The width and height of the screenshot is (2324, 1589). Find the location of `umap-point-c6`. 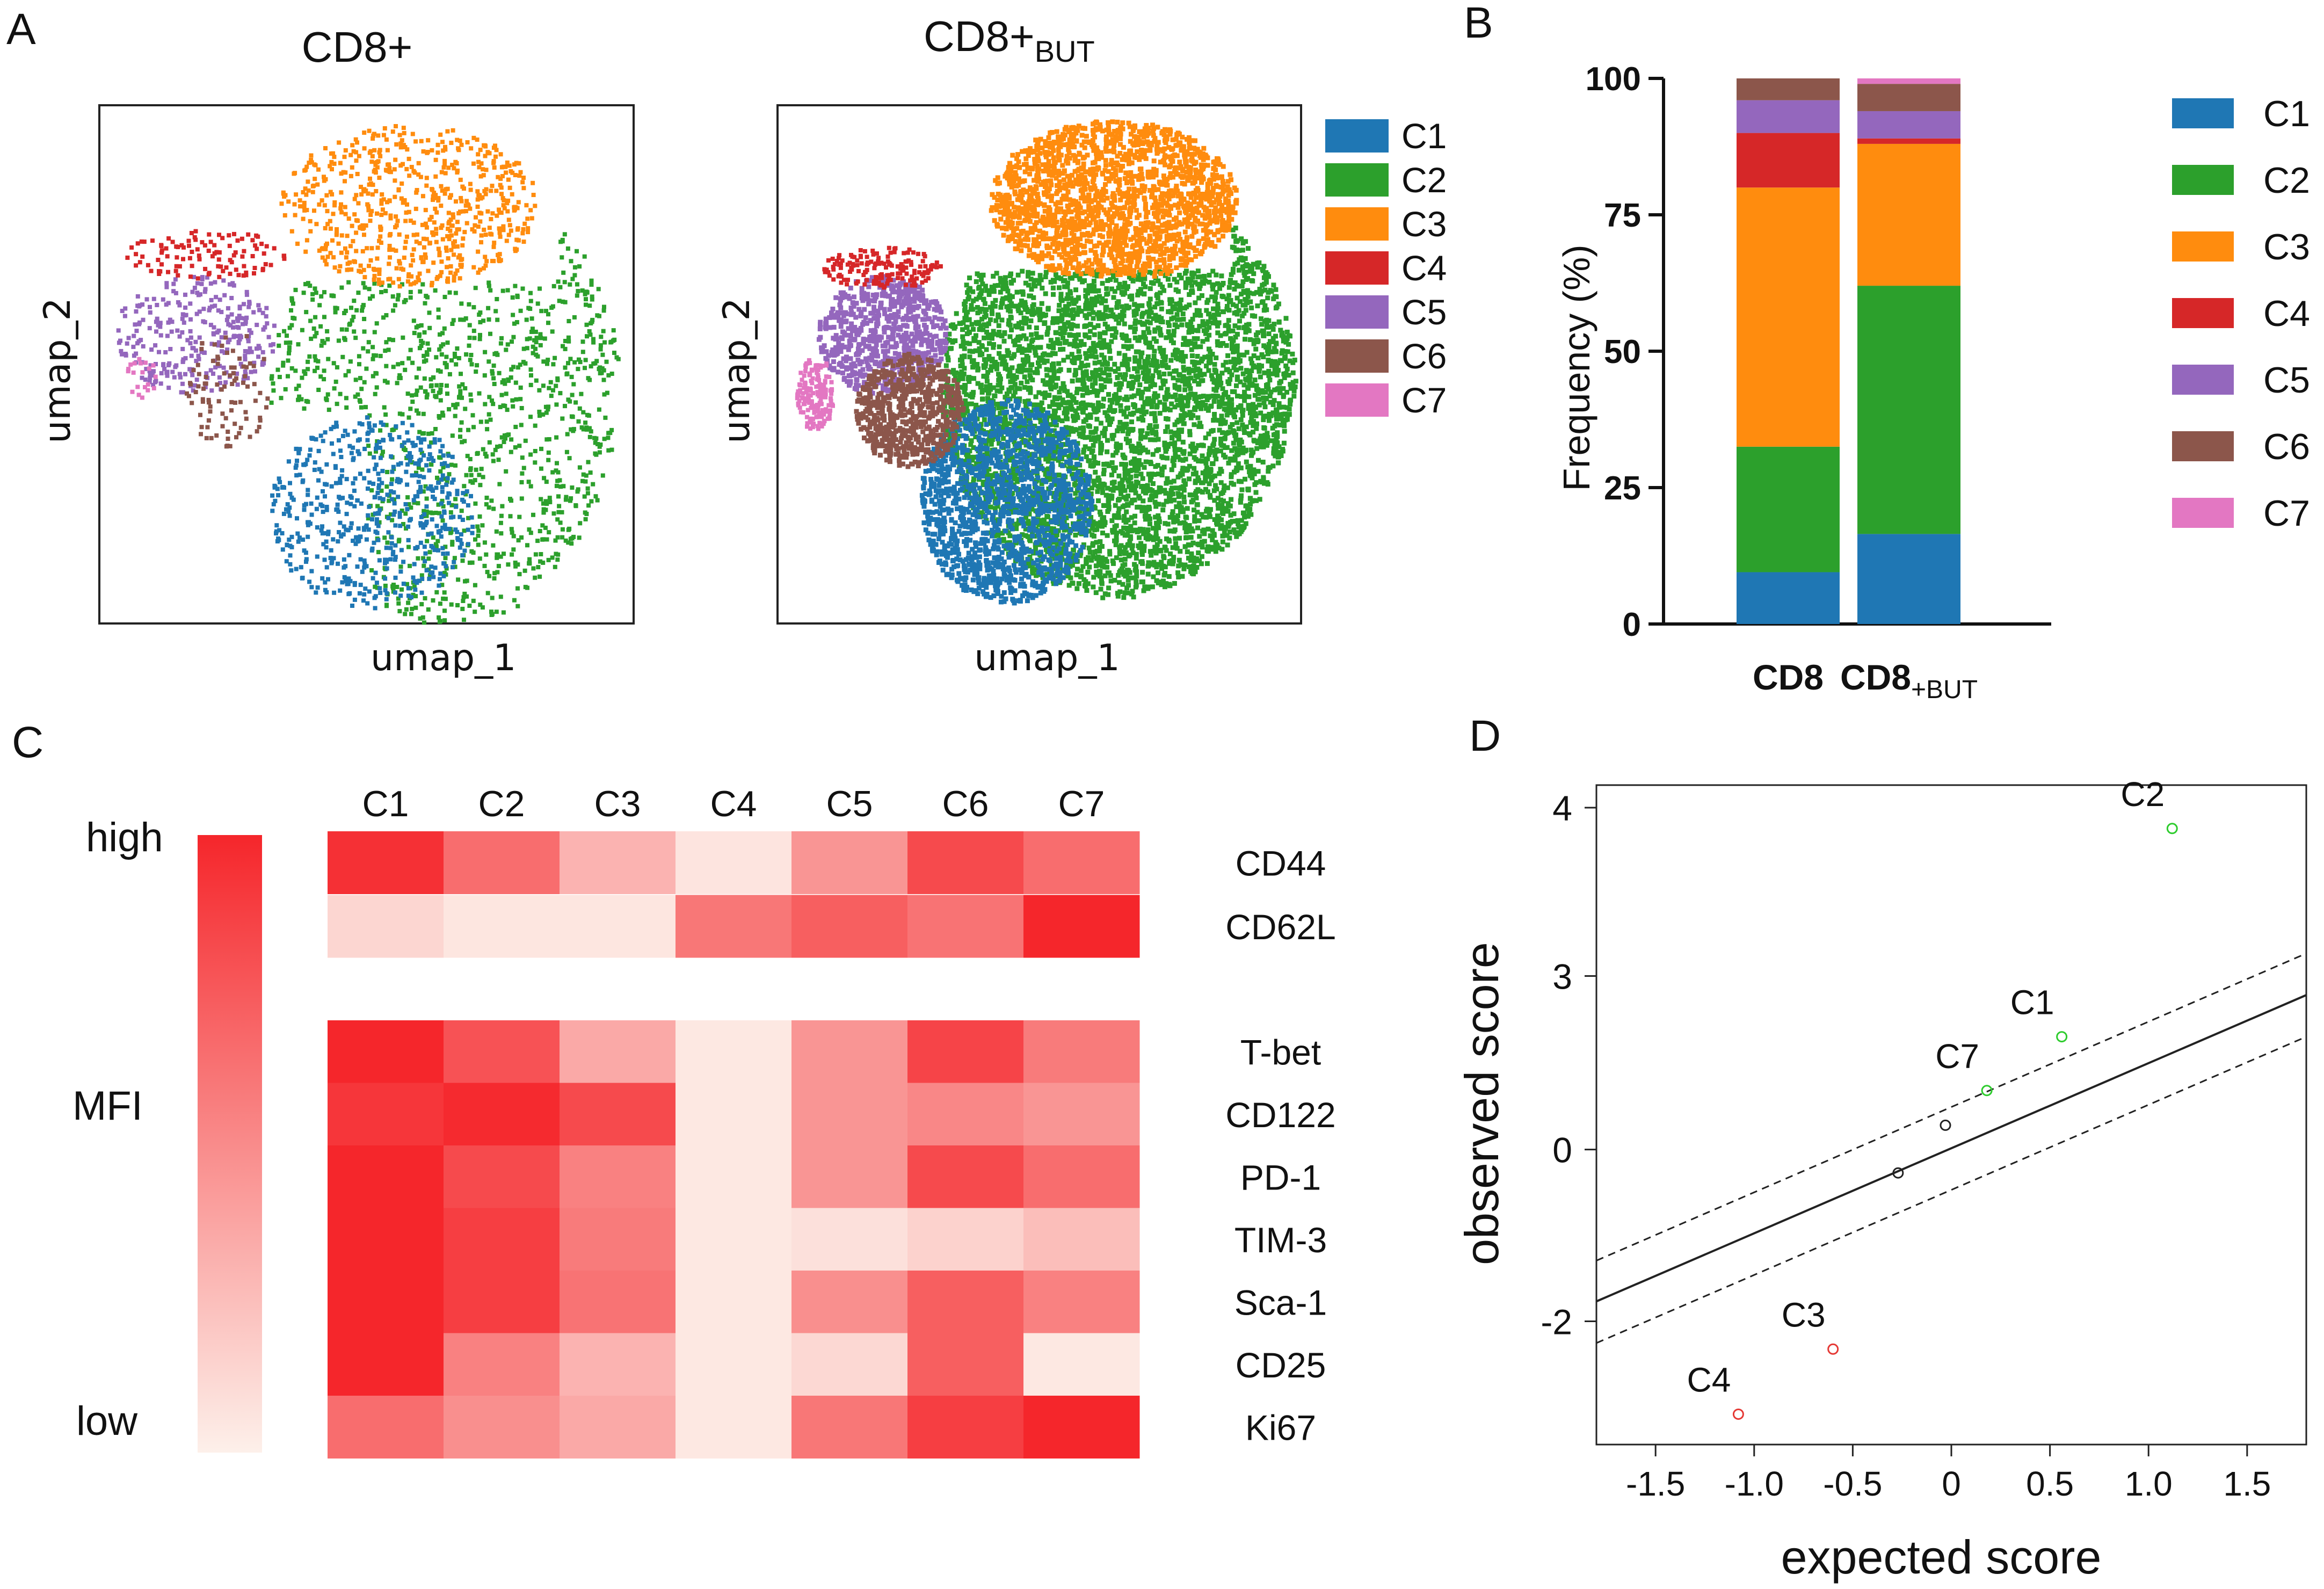

umap-point-c6 is located at coordinates (227, 352).